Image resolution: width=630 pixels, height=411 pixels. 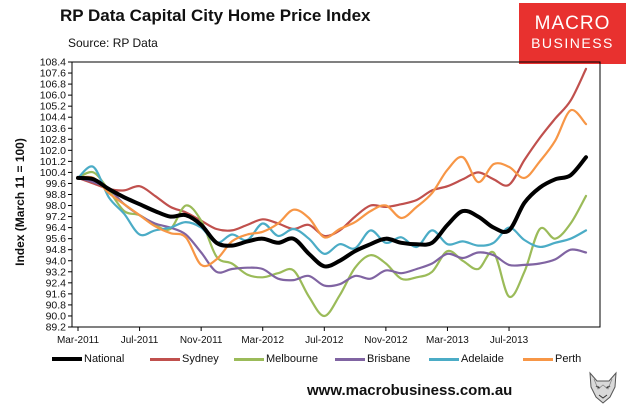 I want to click on legend-entry-perth: Perth, so click(x=552, y=359).